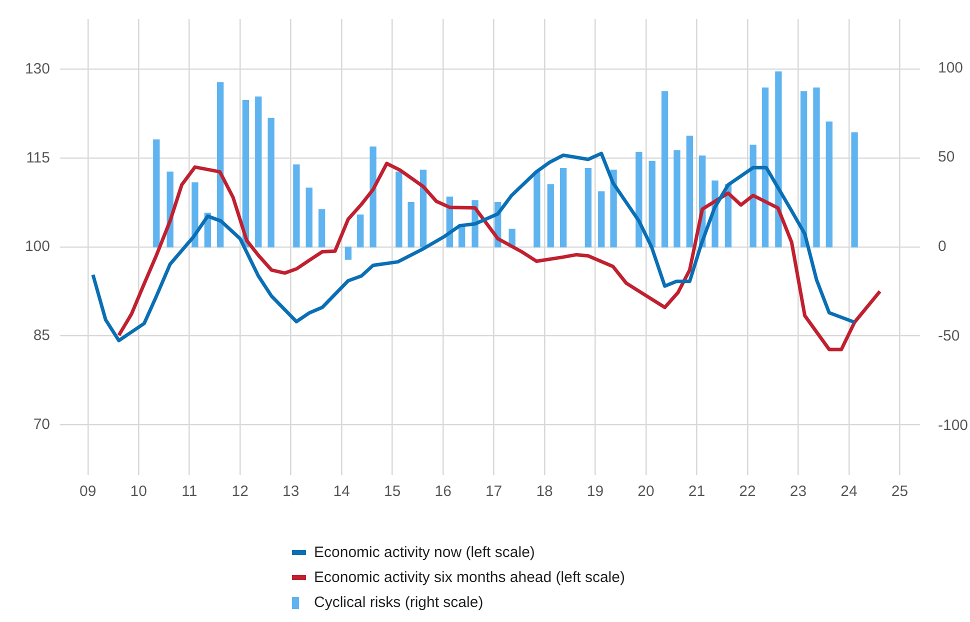 This screenshot has width=970, height=622. Describe the element at coordinates (946, 157) in the screenshot. I see `y2-tick-label: 50` at that location.